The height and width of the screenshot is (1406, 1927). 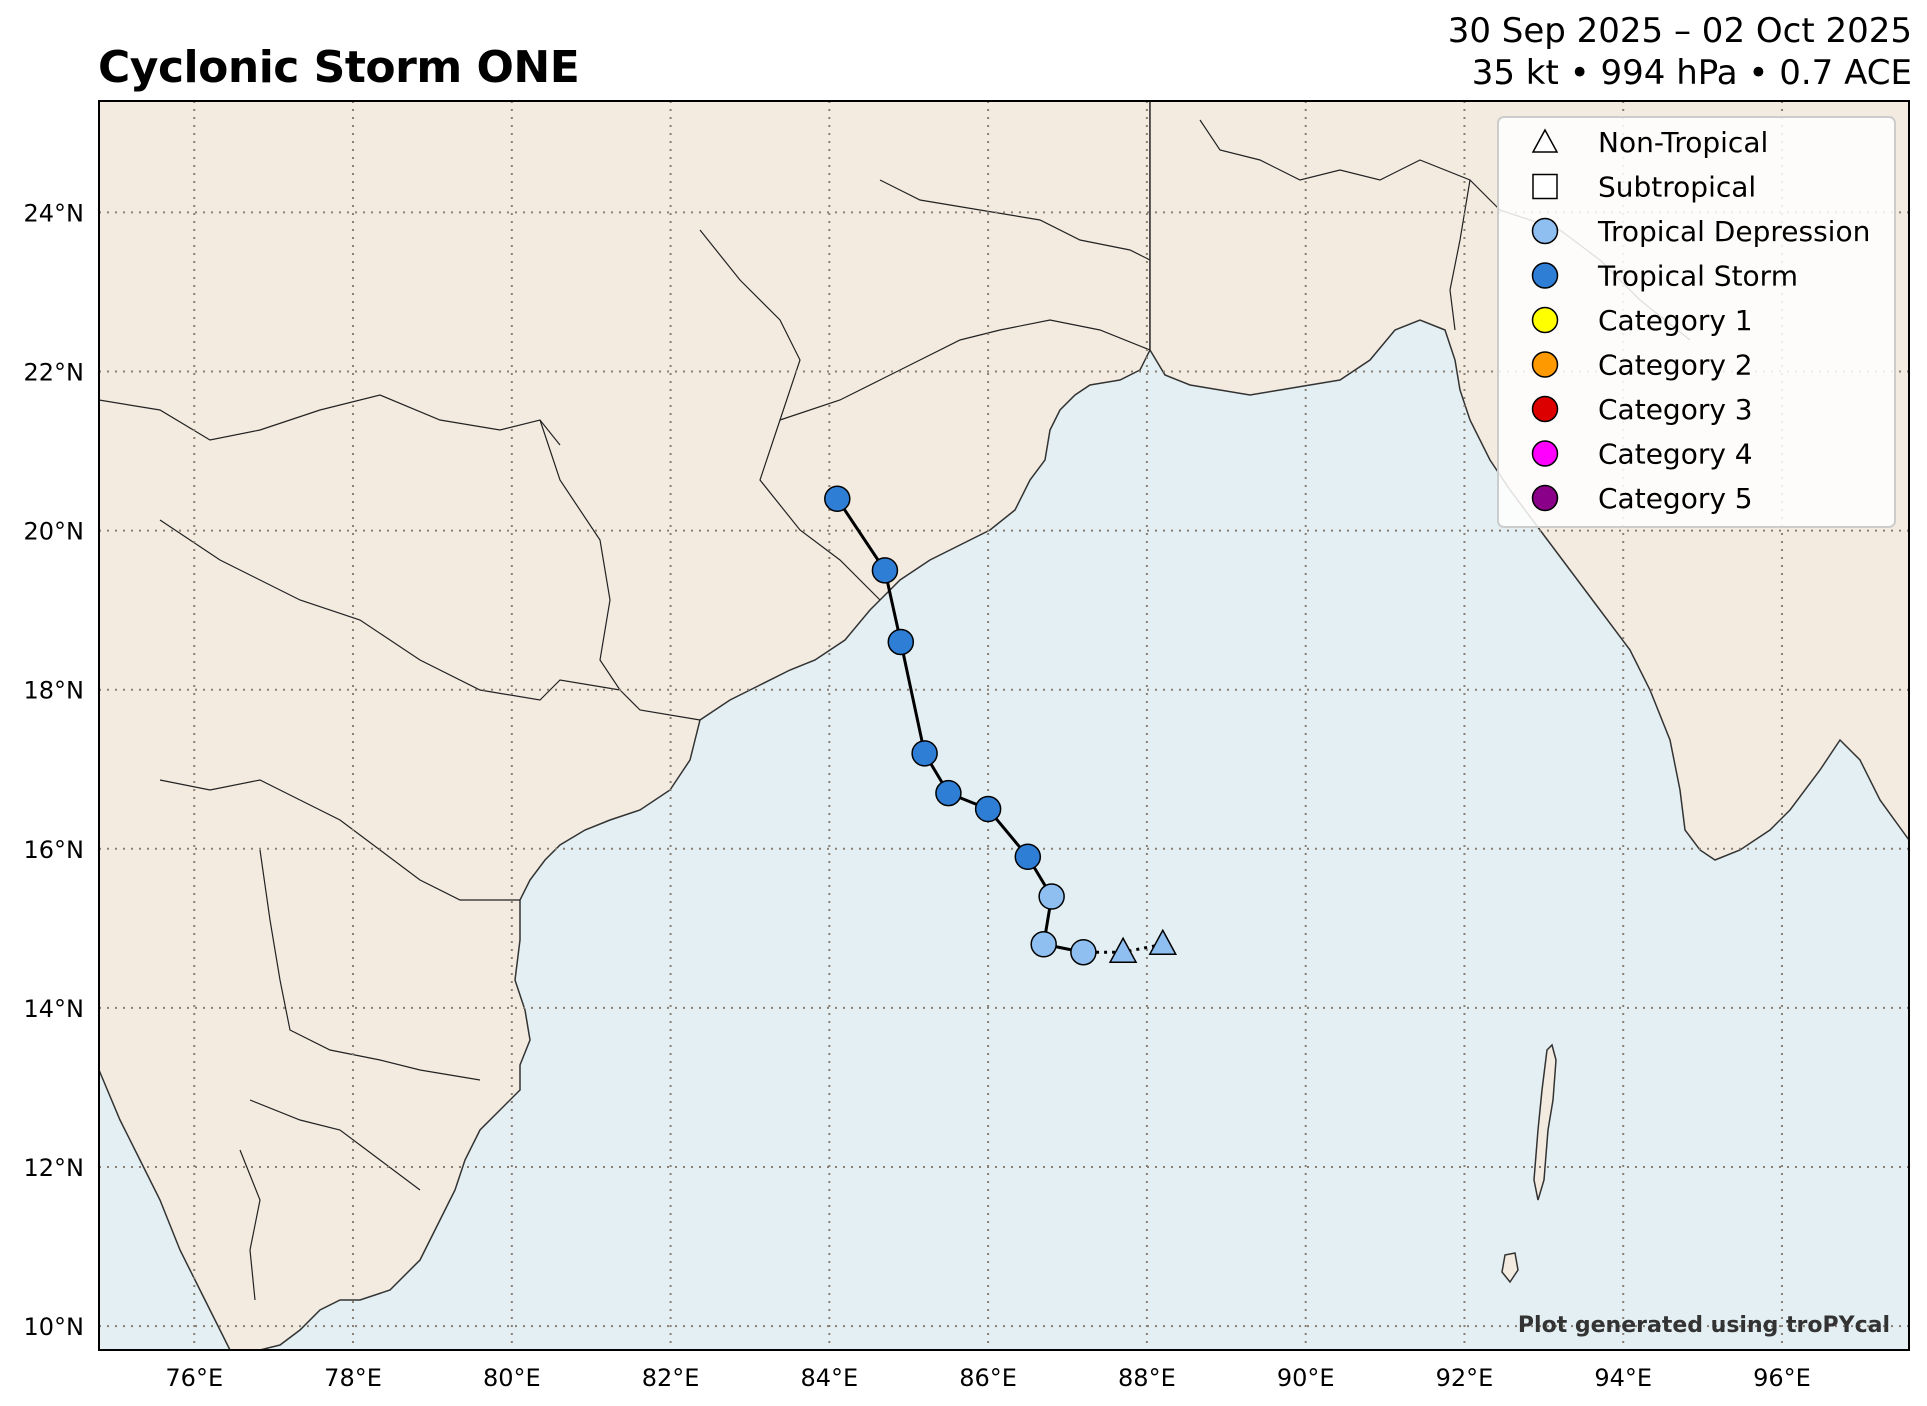 I want to click on lon-tick-label: 88°E, so click(x=1147, y=1378).